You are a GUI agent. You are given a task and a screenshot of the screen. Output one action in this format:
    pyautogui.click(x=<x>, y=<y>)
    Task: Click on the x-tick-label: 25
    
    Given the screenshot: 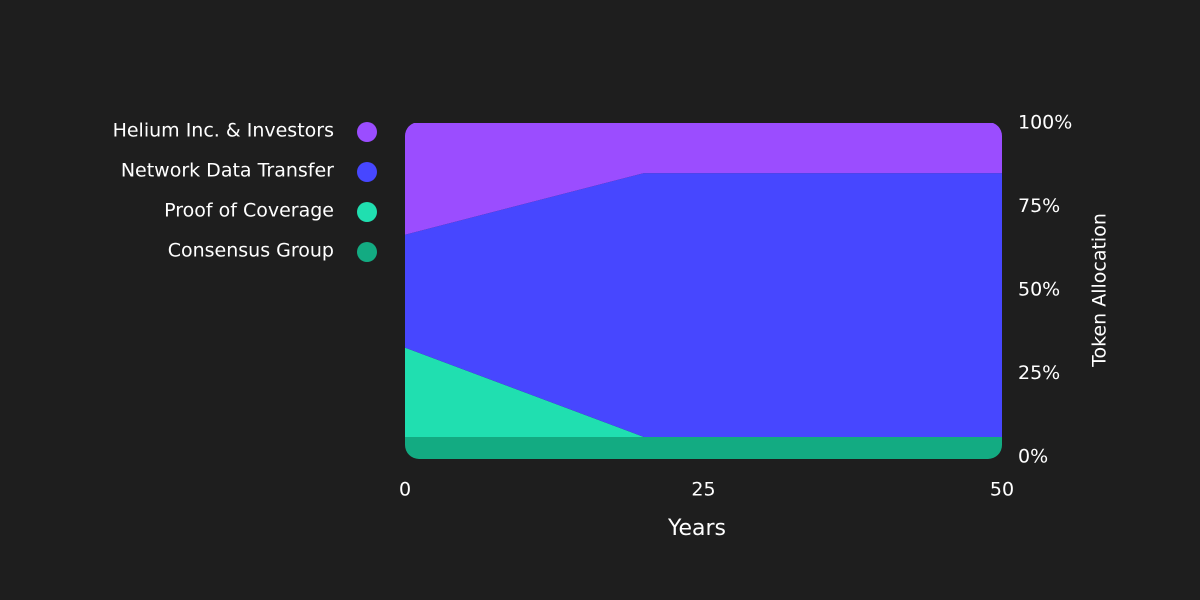 What is the action you would take?
    pyautogui.click(x=703, y=490)
    